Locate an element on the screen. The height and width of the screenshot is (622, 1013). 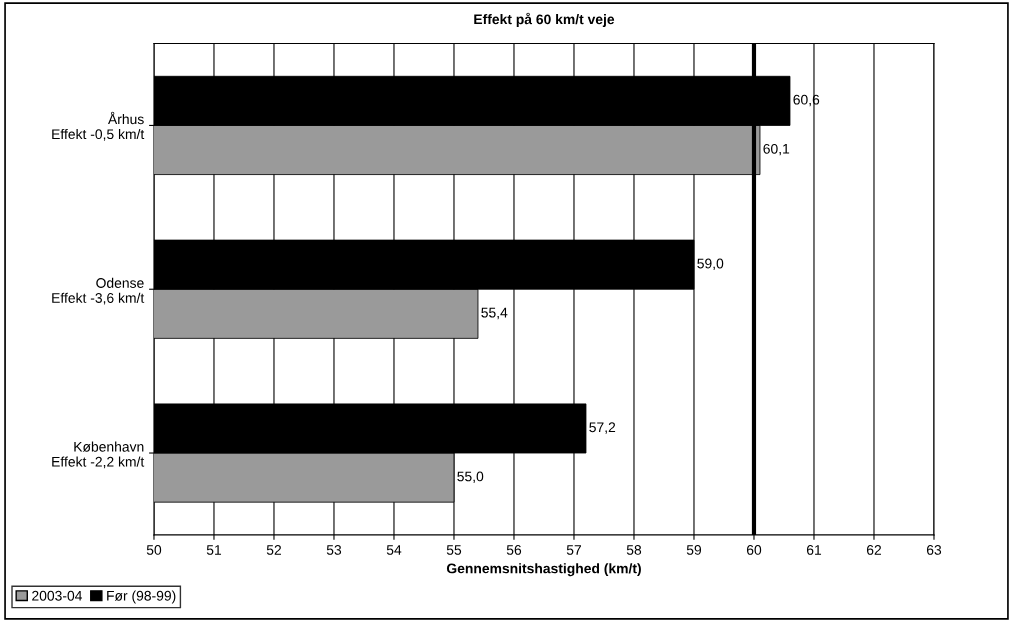
x-tick-label: 57 is located at coordinates (574, 550).